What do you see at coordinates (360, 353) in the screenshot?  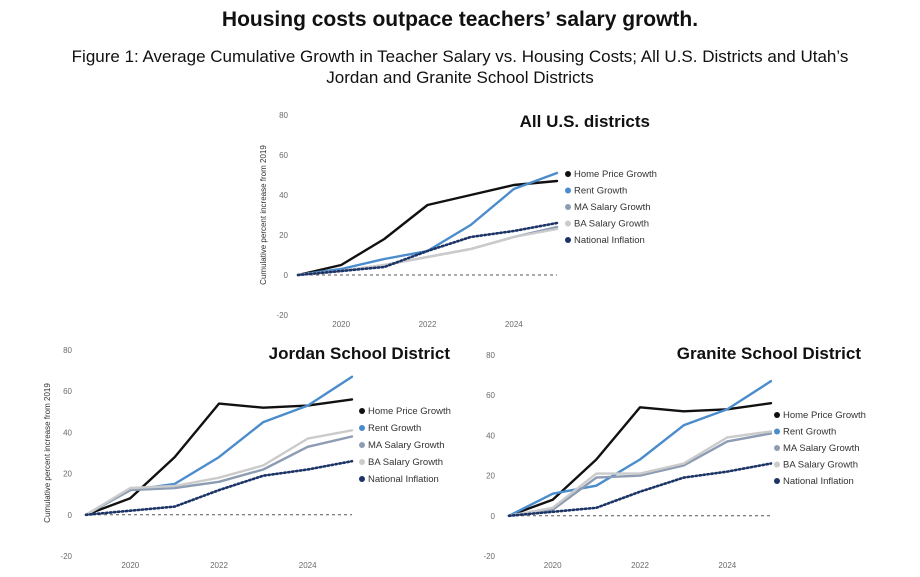 I see `panel-title: Jordan School District` at bounding box center [360, 353].